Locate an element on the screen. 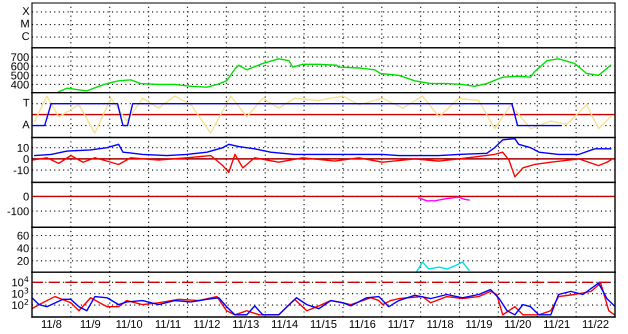 This screenshot has width=628, height=334. y-tick-label: 20 is located at coordinates (23, 261).